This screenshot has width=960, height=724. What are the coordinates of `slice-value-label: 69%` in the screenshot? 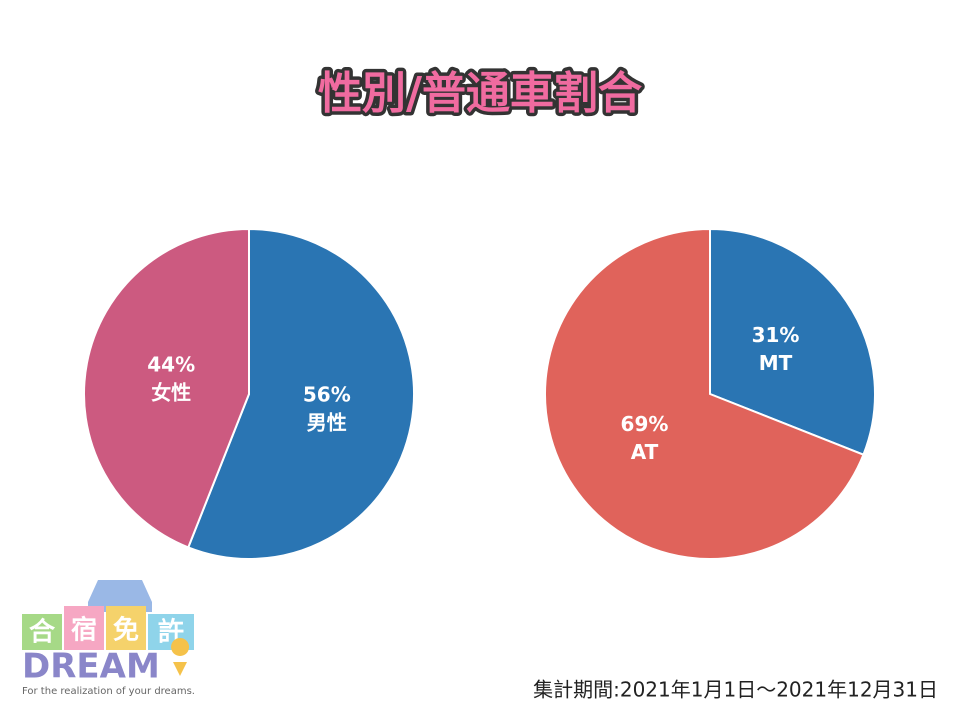 It's located at (645, 424).